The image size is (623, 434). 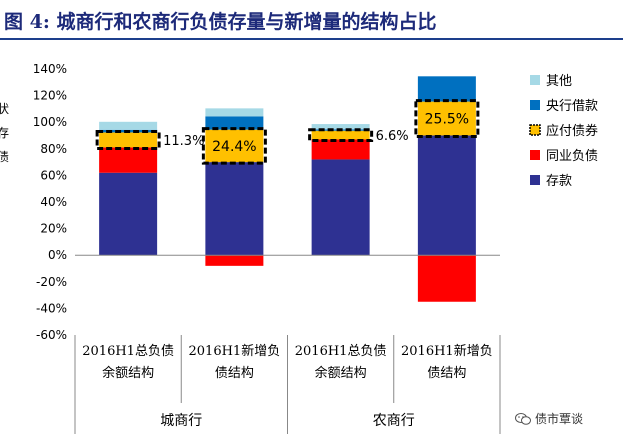 I want to click on data-label: 25.5%, so click(x=447, y=120).